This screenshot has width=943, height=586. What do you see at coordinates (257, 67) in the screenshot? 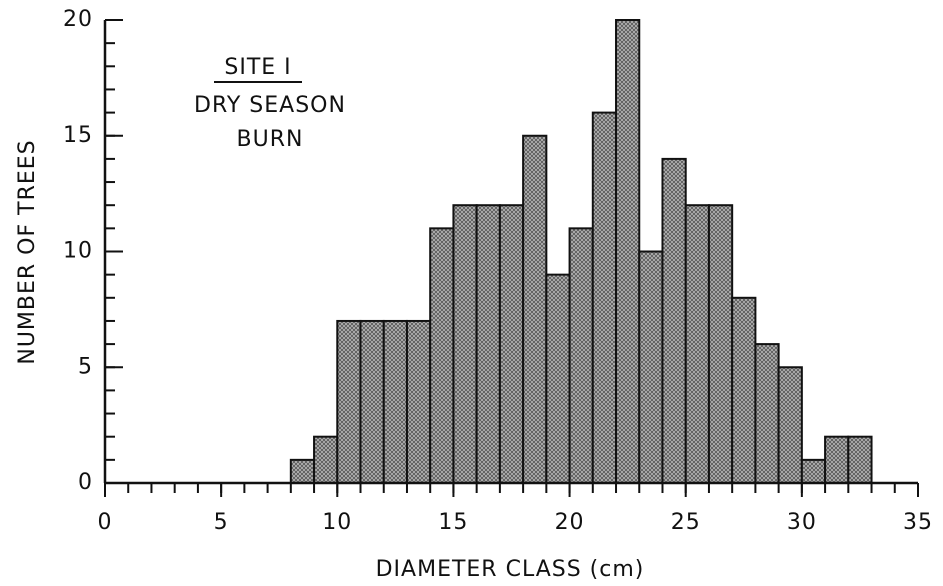
I see `annotation: SITE I` at bounding box center [257, 67].